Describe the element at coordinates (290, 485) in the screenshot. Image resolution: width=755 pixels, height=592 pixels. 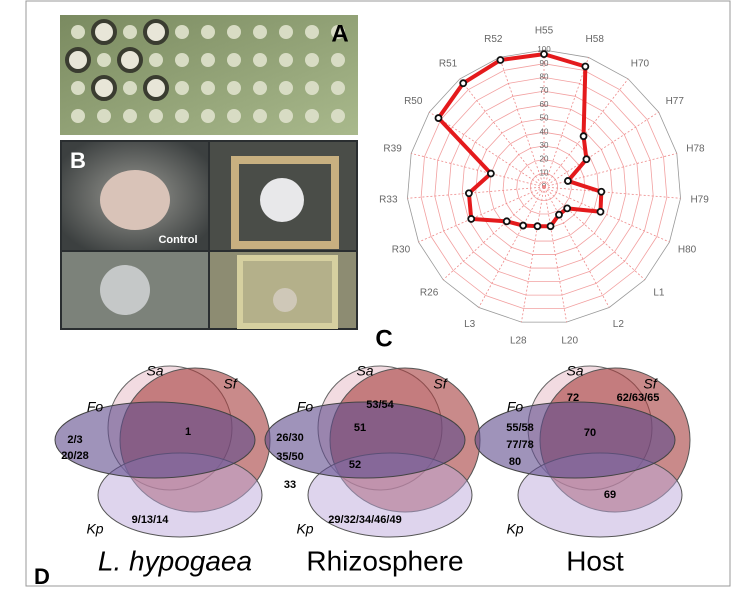
I see `region-label: 33` at that location.